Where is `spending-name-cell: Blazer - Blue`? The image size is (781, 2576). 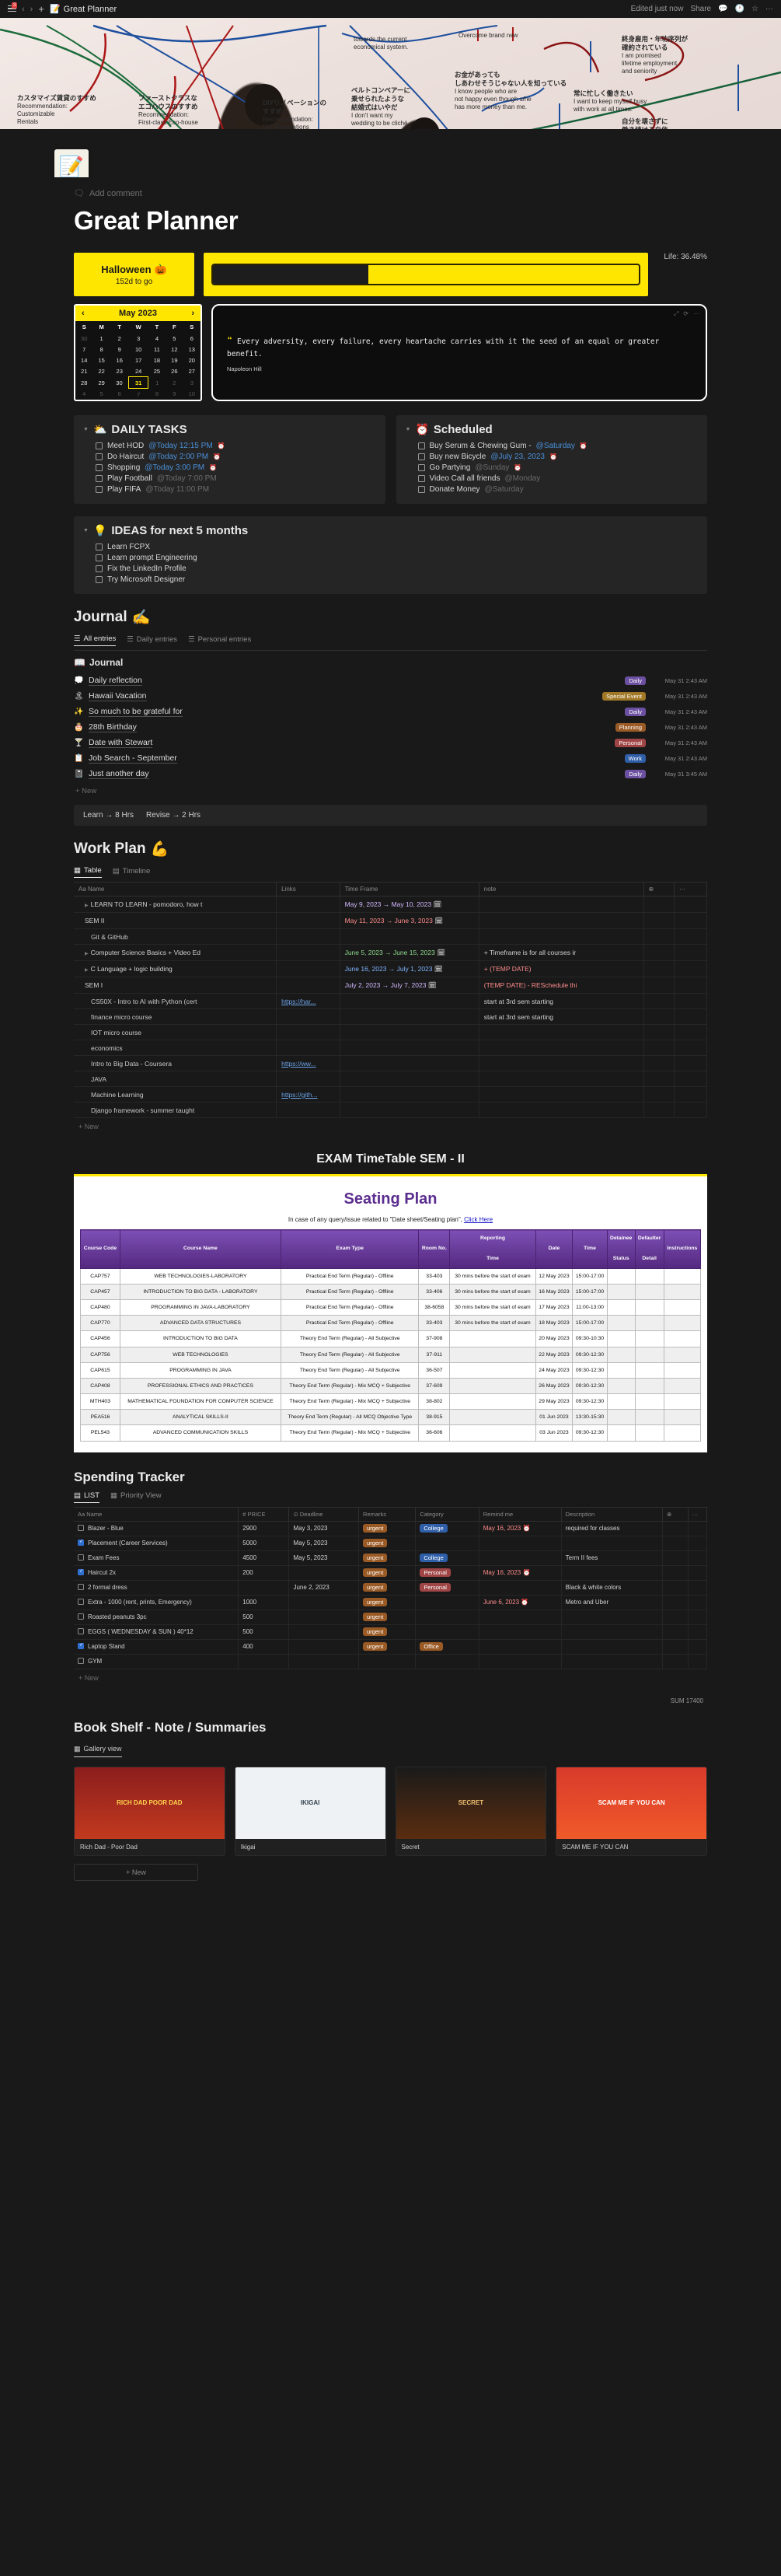 spending-name-cell: Blazer - Blue is located at coordinates (156, 1528).